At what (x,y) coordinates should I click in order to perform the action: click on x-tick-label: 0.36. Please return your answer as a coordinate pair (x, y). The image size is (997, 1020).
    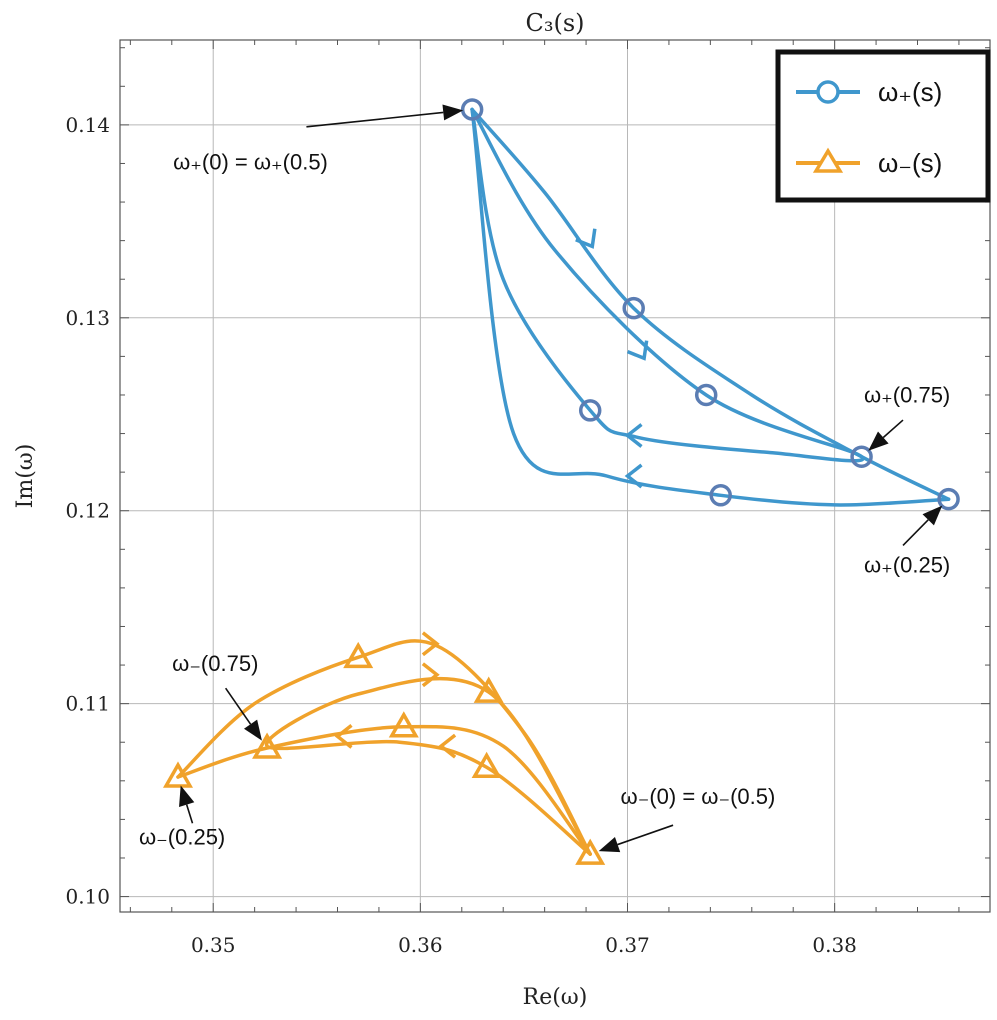
    Looking at the image, I should click on (420, 945).